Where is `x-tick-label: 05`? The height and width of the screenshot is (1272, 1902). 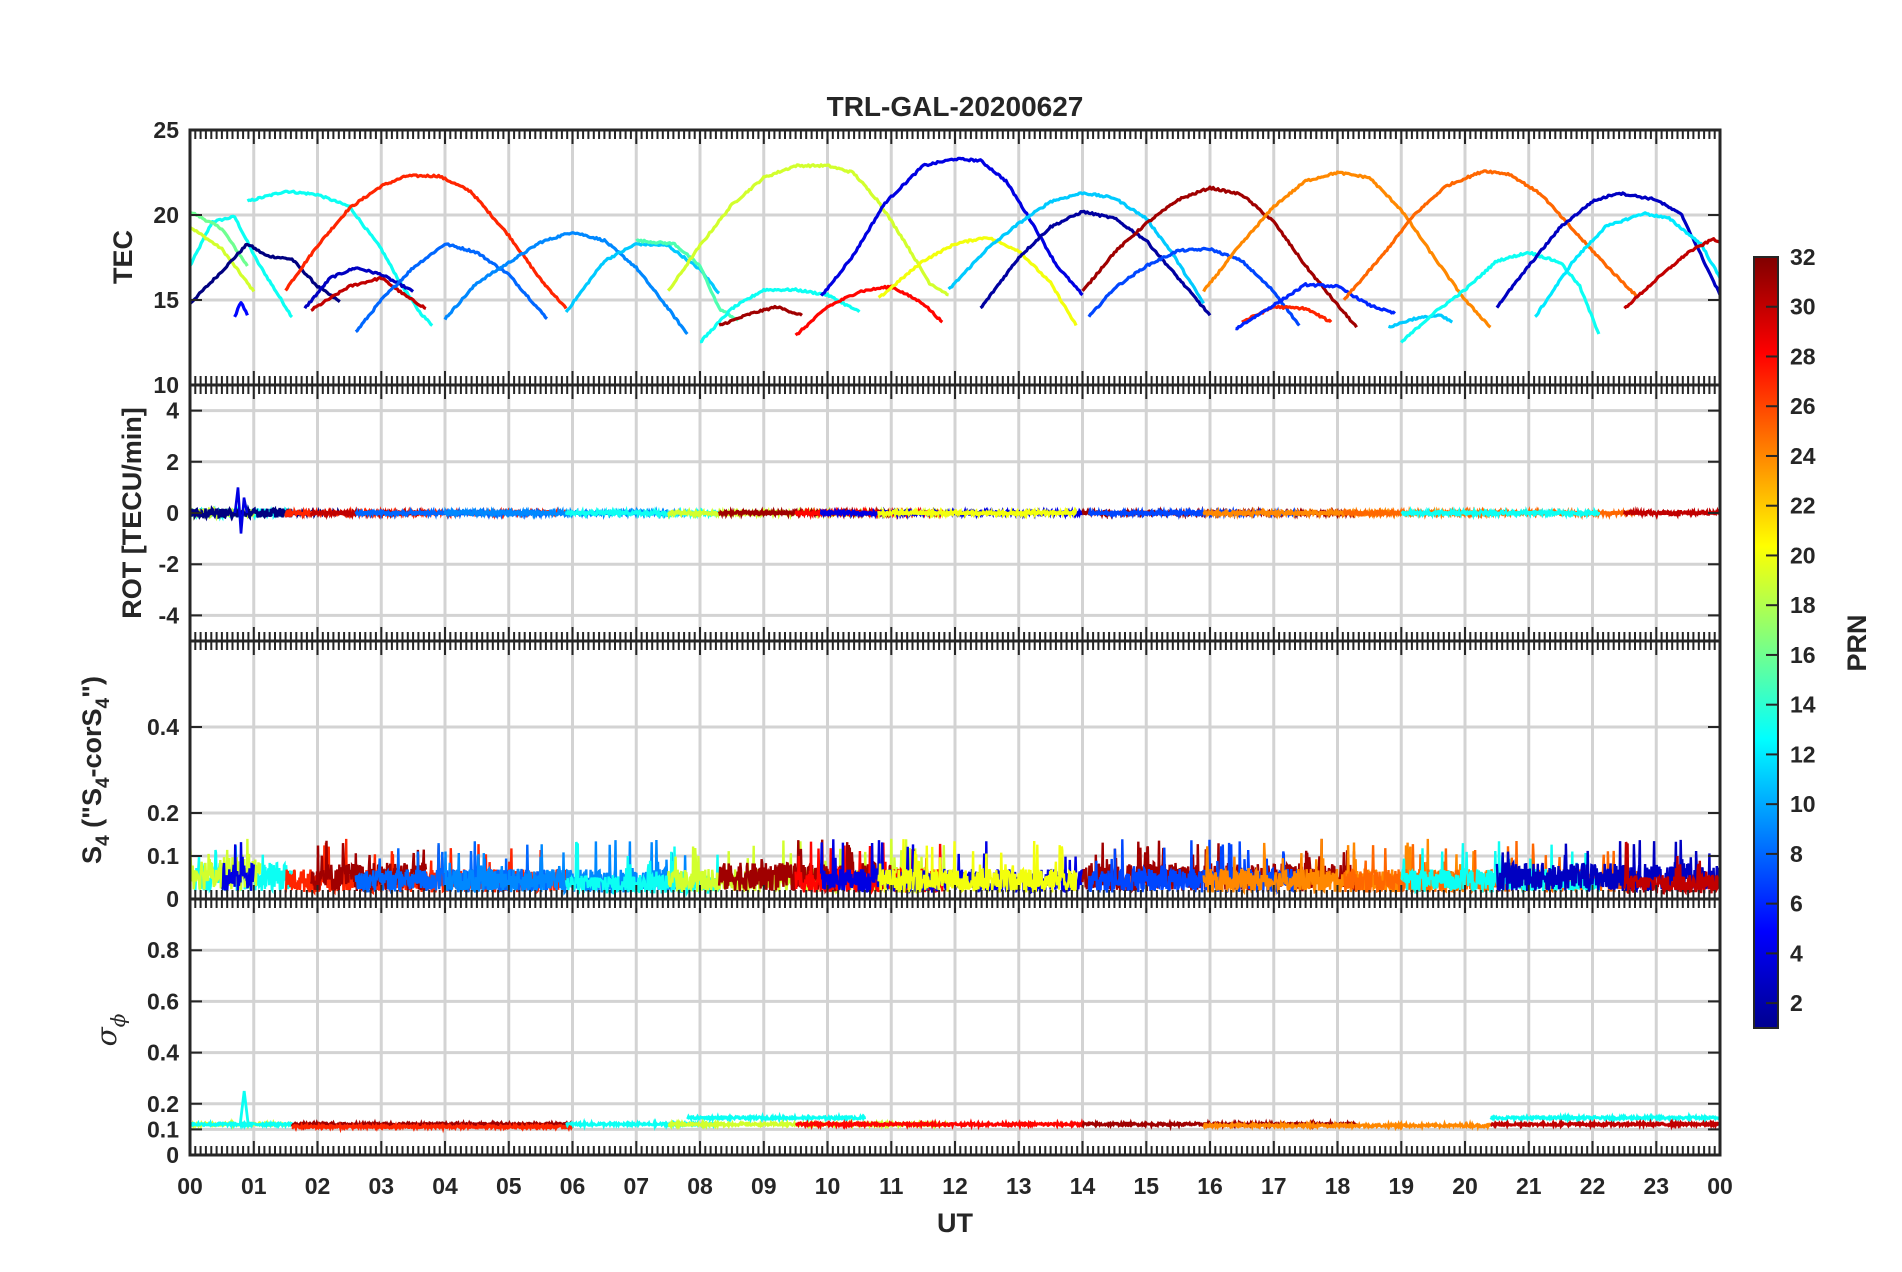 x-tick-label: 05 is located at coordinates (509, 1186).